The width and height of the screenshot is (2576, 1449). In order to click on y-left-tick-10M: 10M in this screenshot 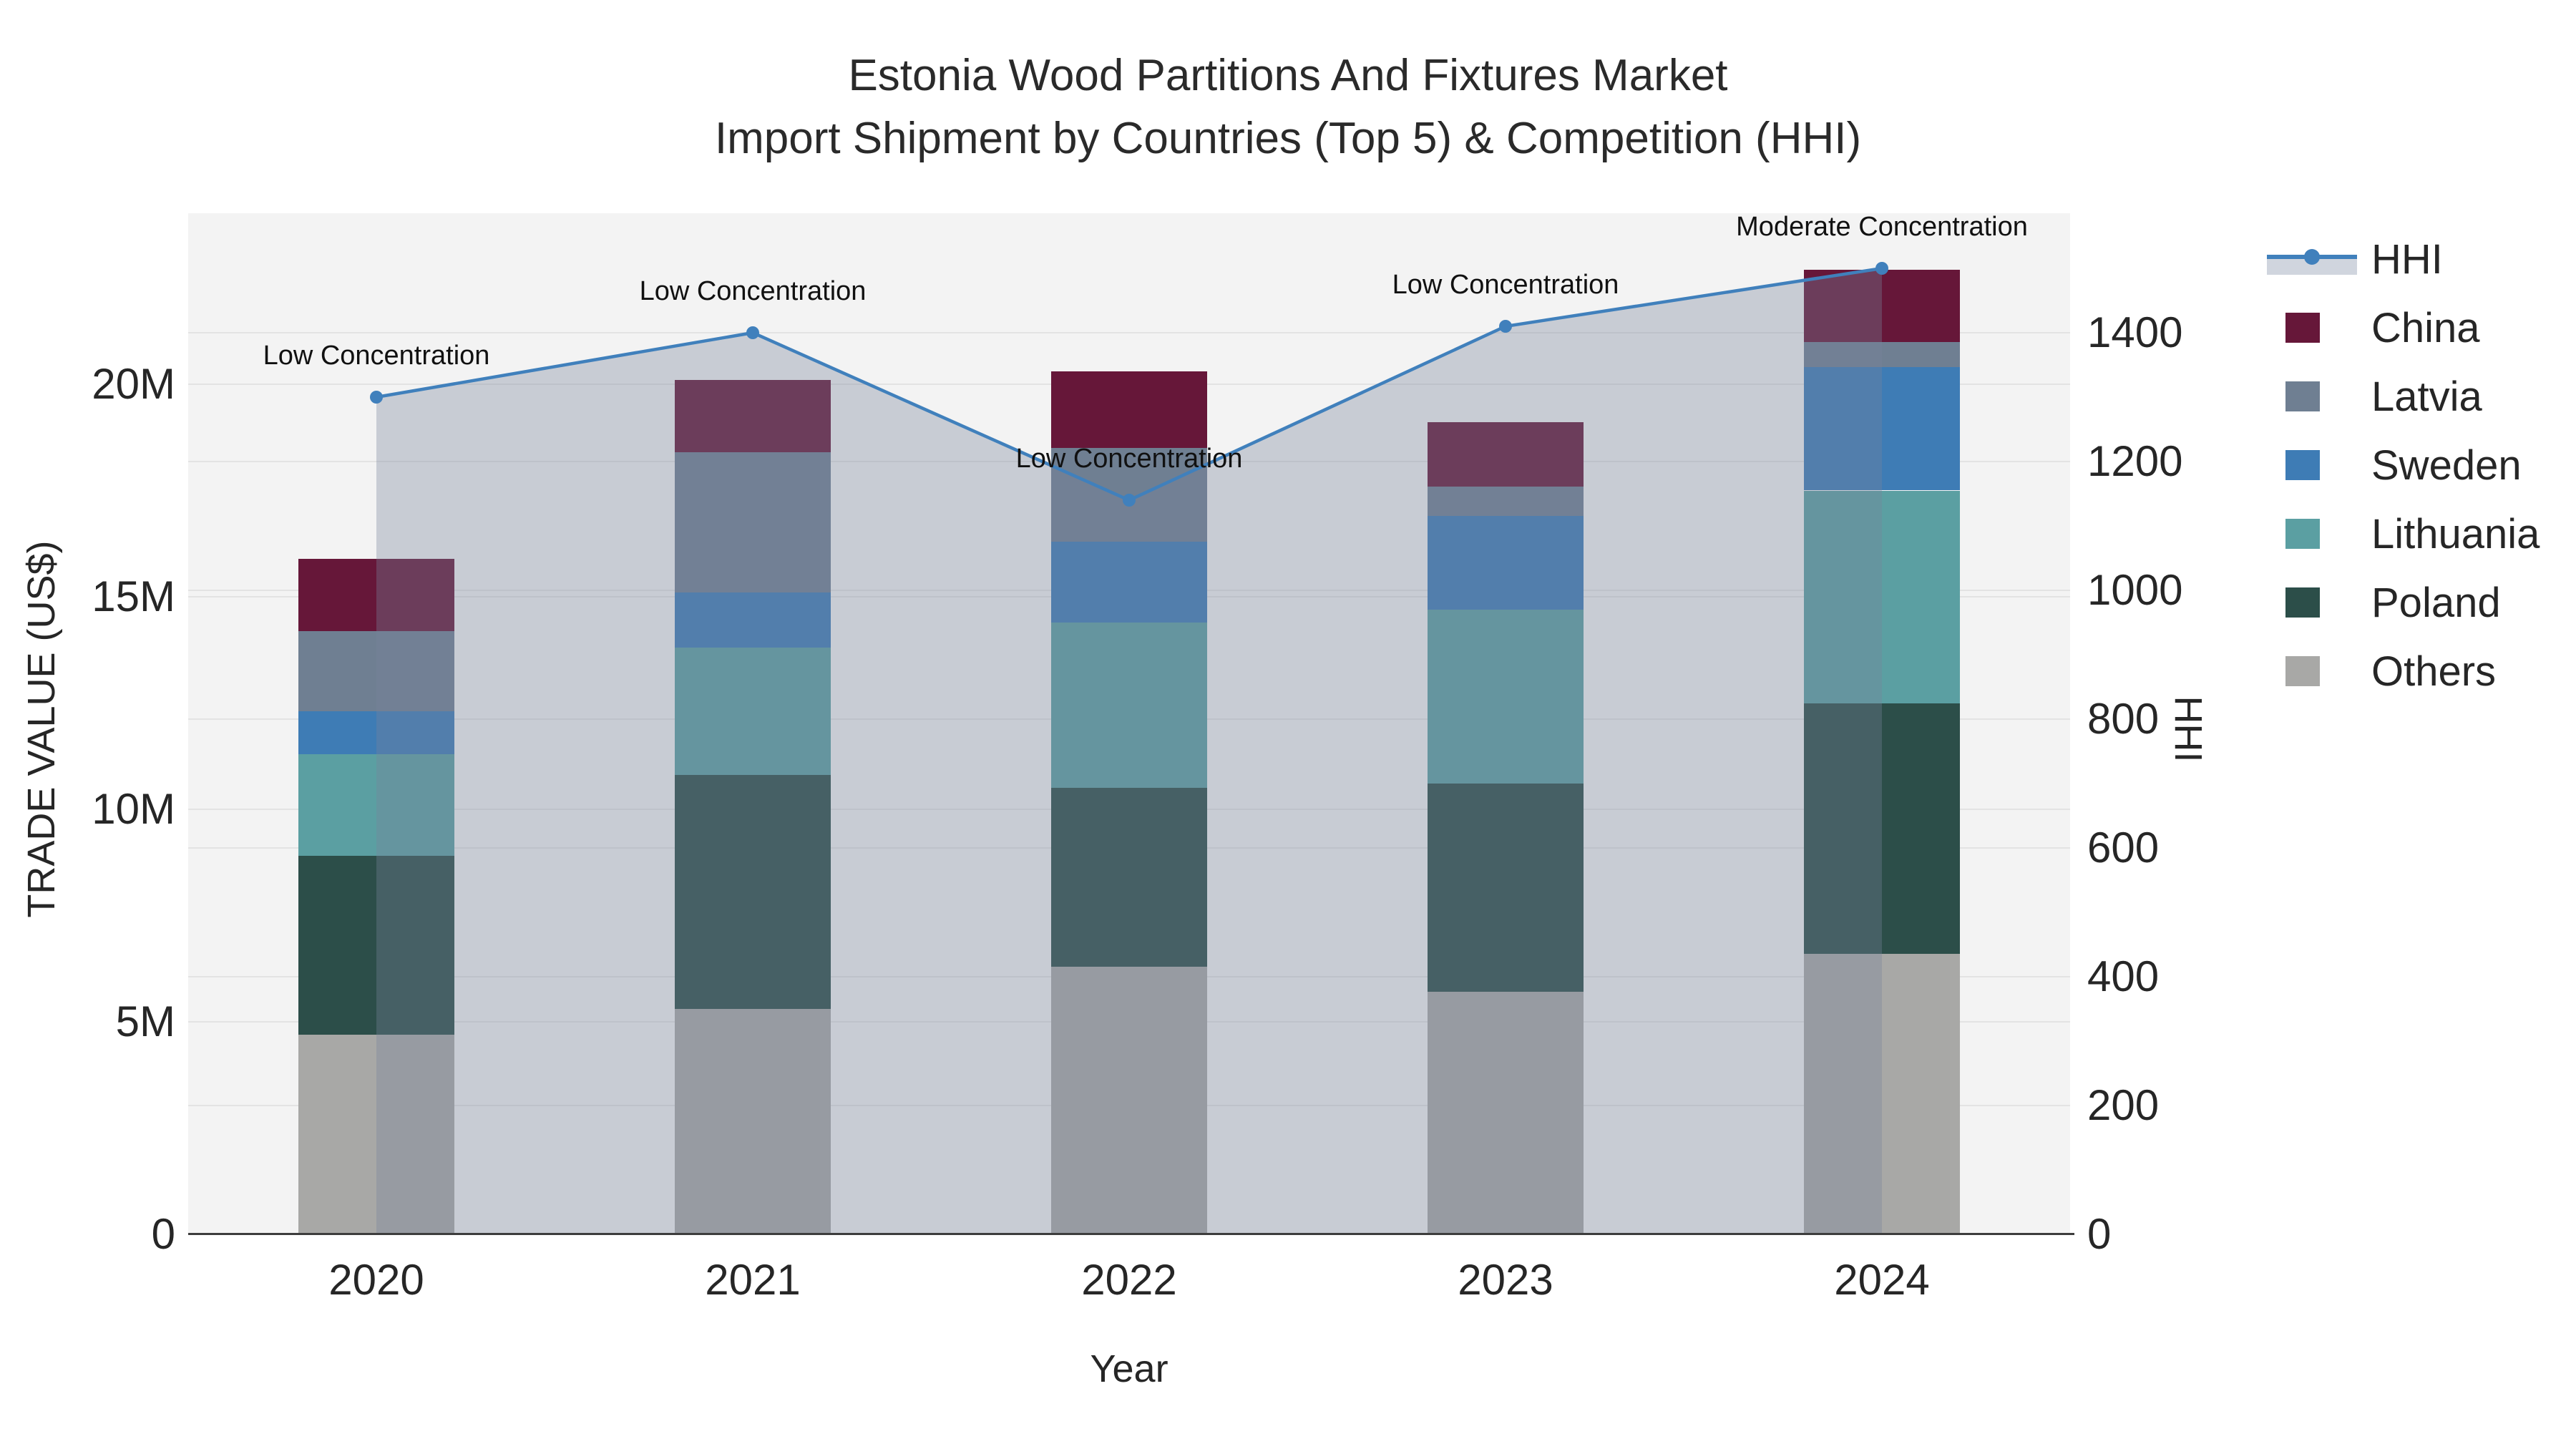, I will do `click(133, 809)`.